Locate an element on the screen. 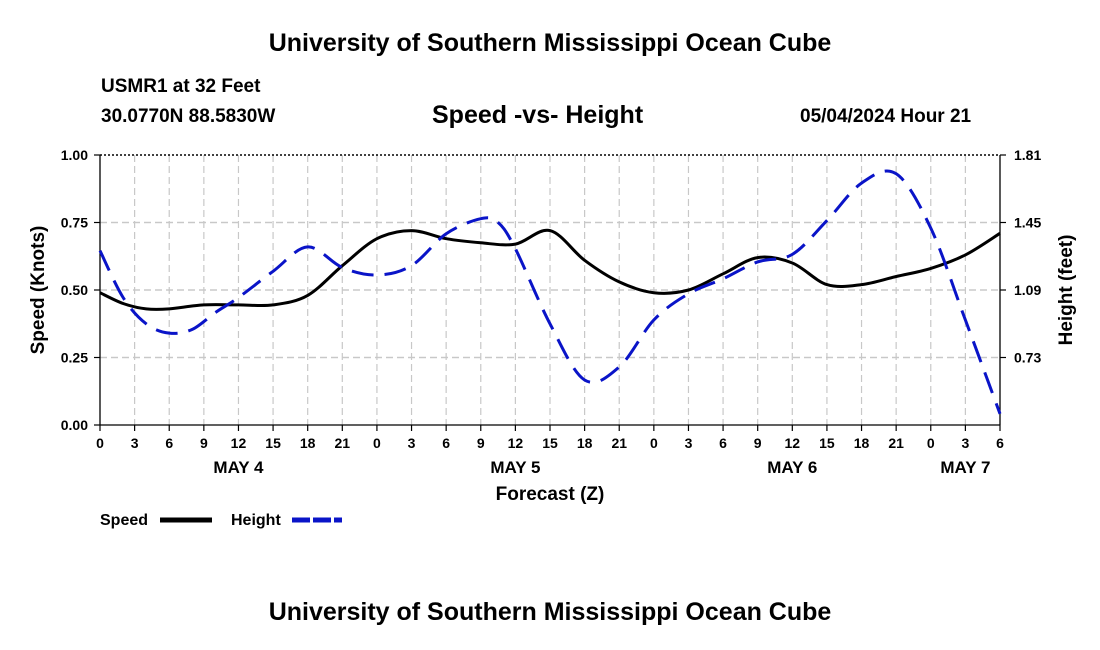 This screenshot has width=1100, height=650. x-axis-label: Forecast (Z) is located at coordinates (550, 494).